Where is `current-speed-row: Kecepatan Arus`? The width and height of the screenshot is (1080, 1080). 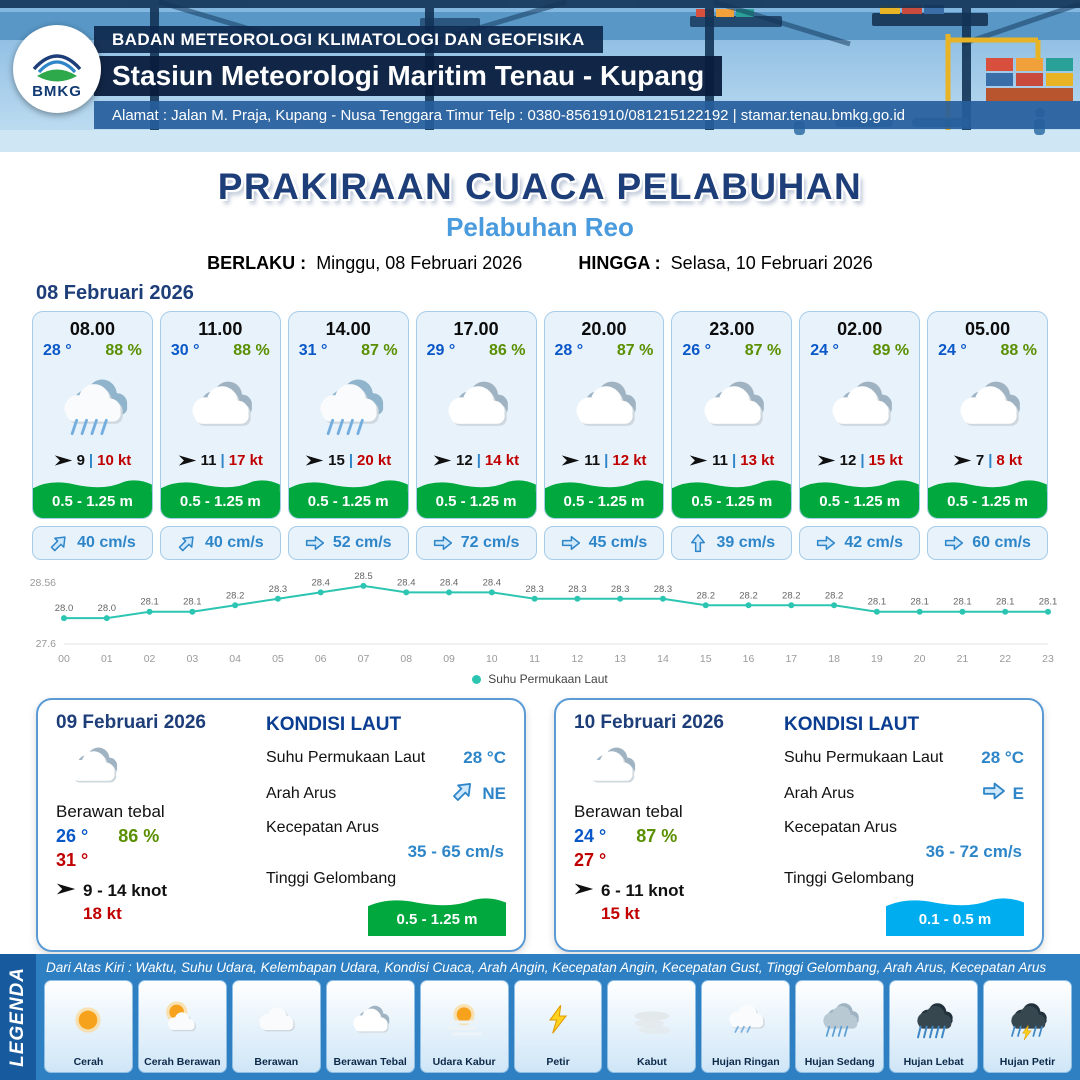
current-speed-row: Kecepatan Arus is located at coordinates (386, 828).